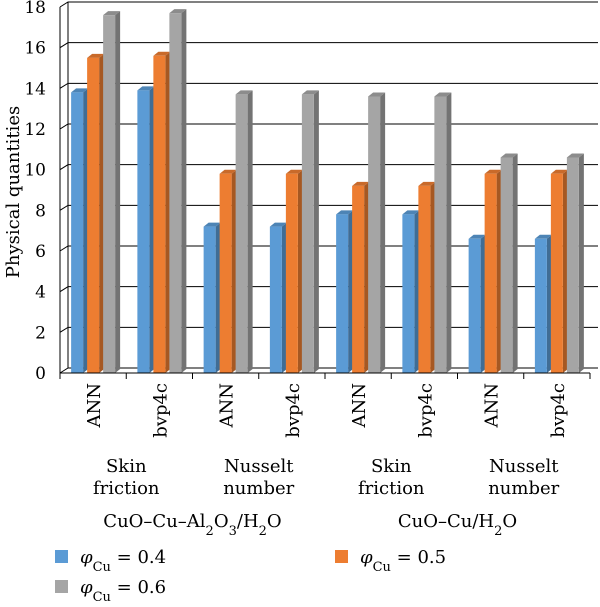 The image size is (600, 607). I want to click on y-tick-label: 12, so click(35, 130).